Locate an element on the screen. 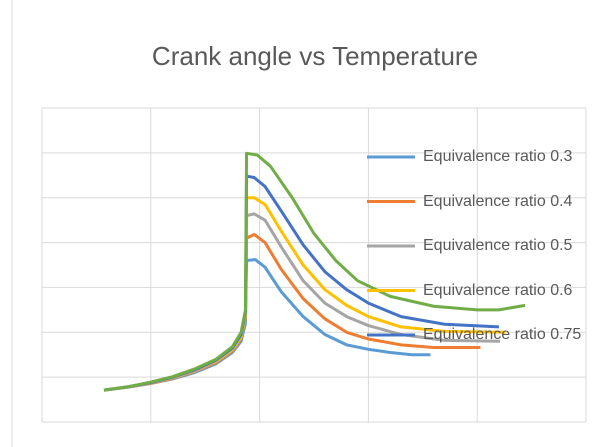  legend-label: Equivalence ratio 0.75 is located at coordinates (502, 334).